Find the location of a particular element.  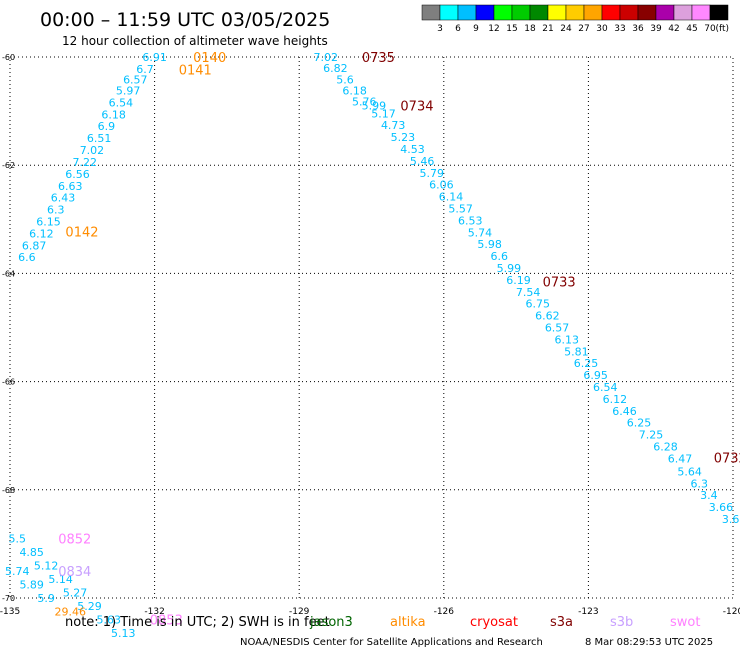

satellite-legend: jason3 altika cryosat s3a s3b swot is located at coordinates (504, 622).